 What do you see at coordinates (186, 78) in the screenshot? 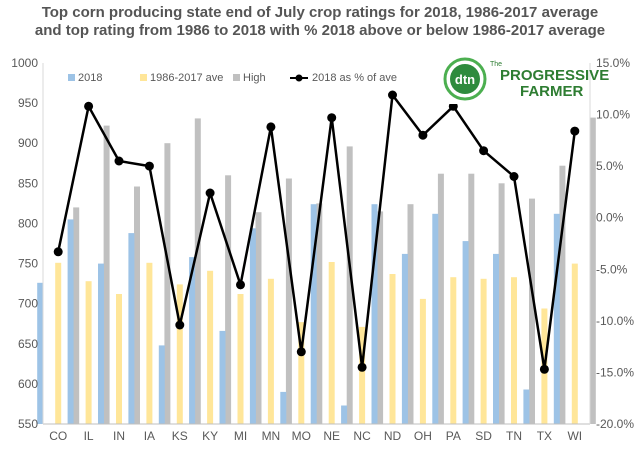
I see `legend-label-1986-2017-ave: 1986-2017 ave` at bounding box center [186, 78].